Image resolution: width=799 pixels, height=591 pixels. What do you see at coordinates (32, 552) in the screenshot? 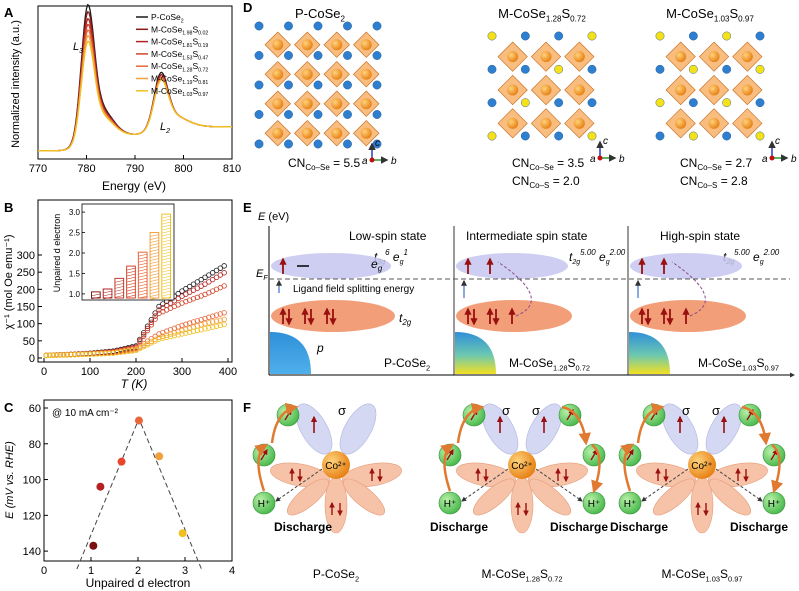
I see `y-tick-label-c: 140` at bounding box center [32, 552].